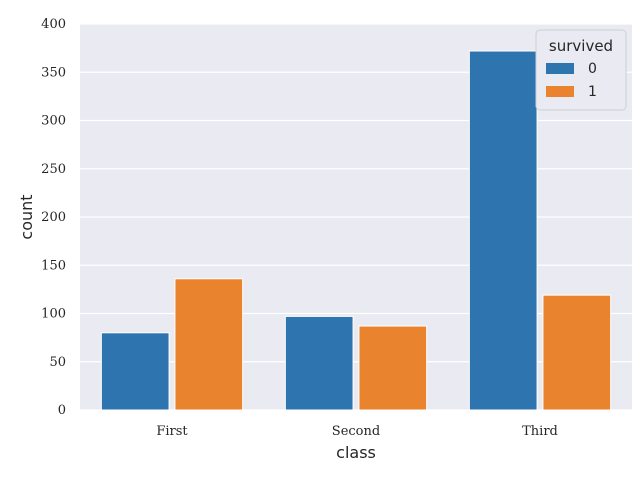  I want to click on legend: survived 0 1, so click(581, 70).